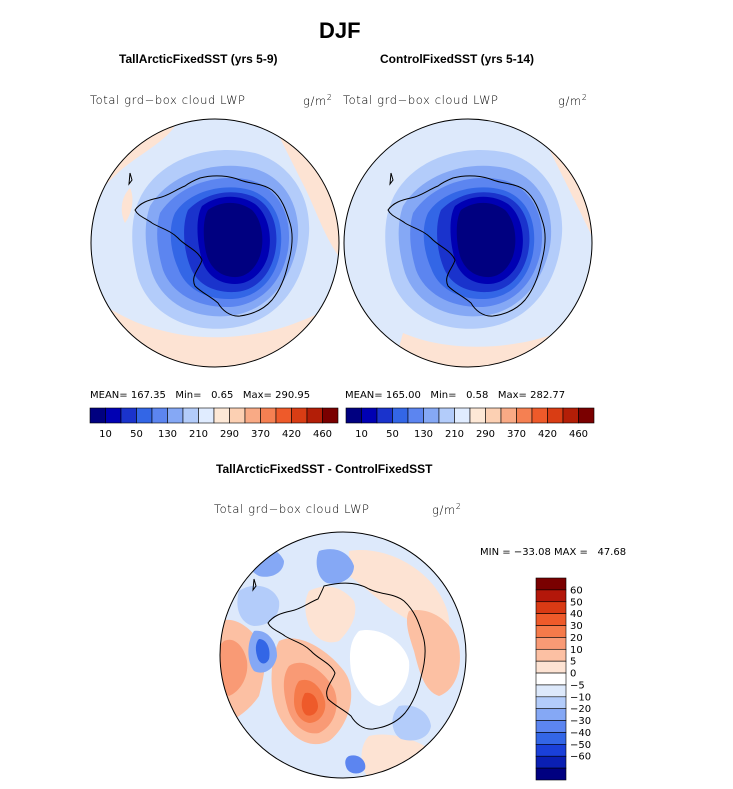 This screenshot has width=733, height=789. What do you see at coordinates (576, 614) in the screenshot?
I see `colorbar-tick-label: 40` at bounding box center [576, 614].